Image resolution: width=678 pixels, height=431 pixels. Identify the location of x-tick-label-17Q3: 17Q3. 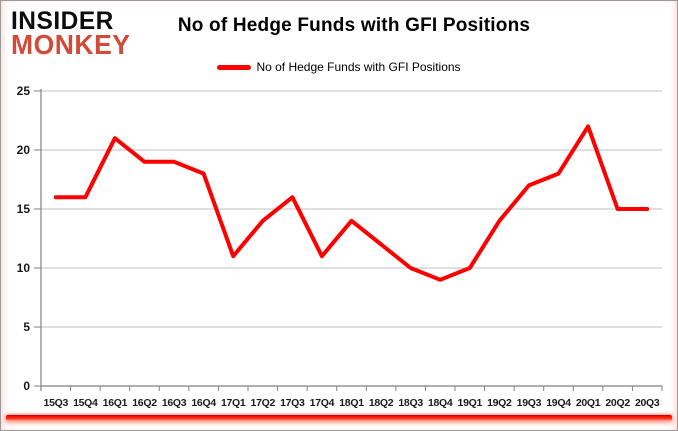
(292, 403).